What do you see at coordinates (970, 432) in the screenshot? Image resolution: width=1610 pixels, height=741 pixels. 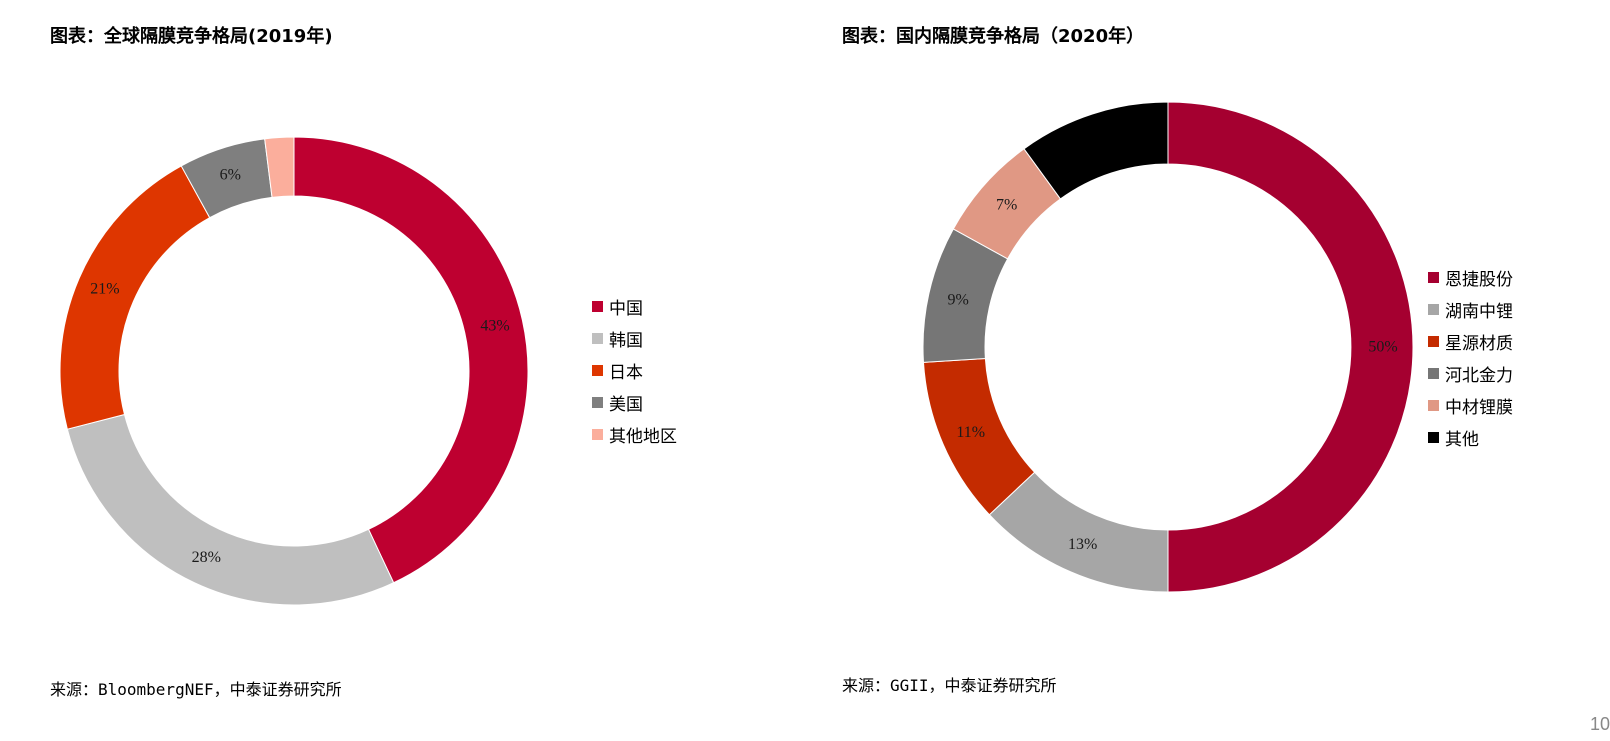 I see `domestic-slice-label-2: 11%` at bounding box center [970, 432].